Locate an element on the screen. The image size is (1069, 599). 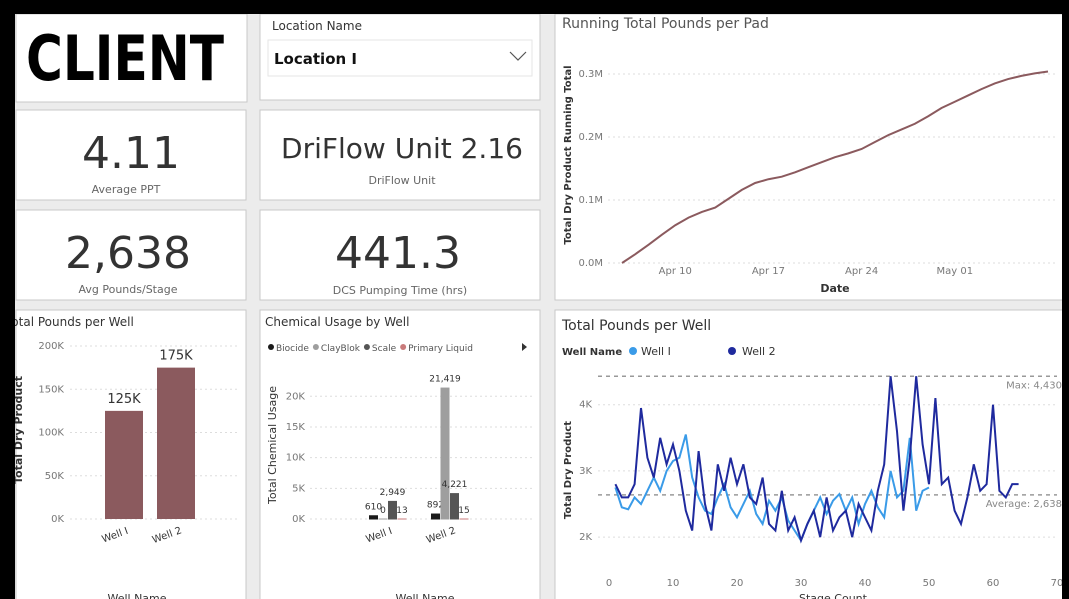
x-tick-label: Apr 24 is located at coordinates (861, 271).